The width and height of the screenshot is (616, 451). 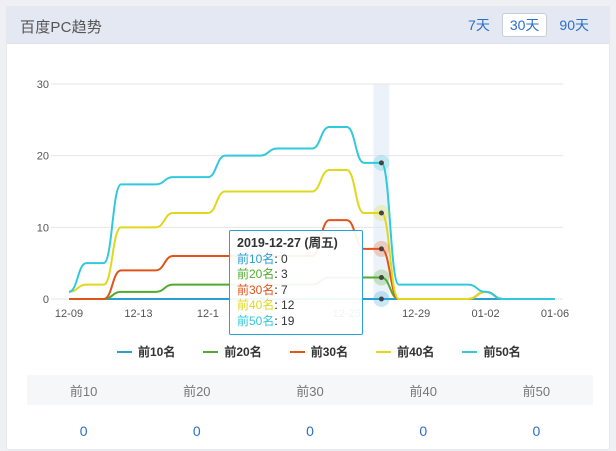 What do you see at coordinates (43, 85) in the screenshot?
I see `y-tick-label: 30` at bounding box center [43, 85].